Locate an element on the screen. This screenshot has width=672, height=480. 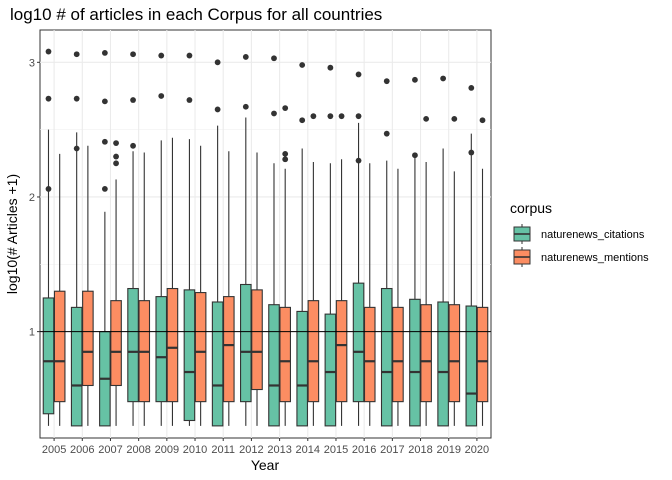
x-axis-title: Year is located at coordinates (265, 465).